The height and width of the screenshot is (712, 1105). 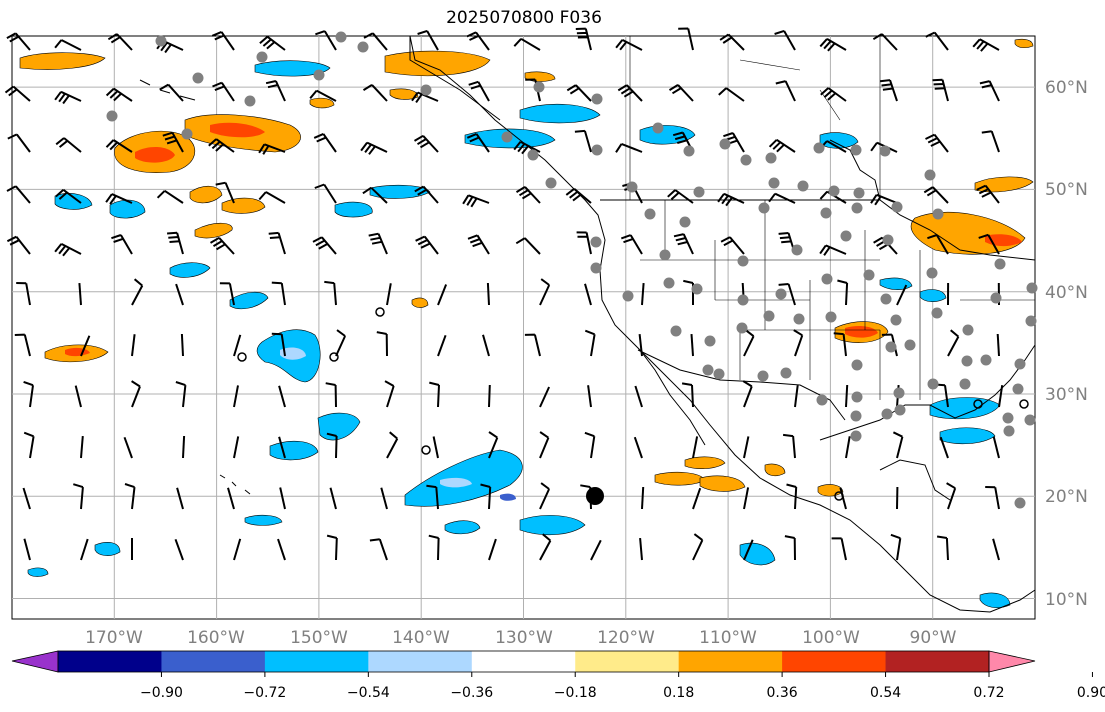 I want to click on strong-positive-anomaly-patch, so click(x=861, y=331).